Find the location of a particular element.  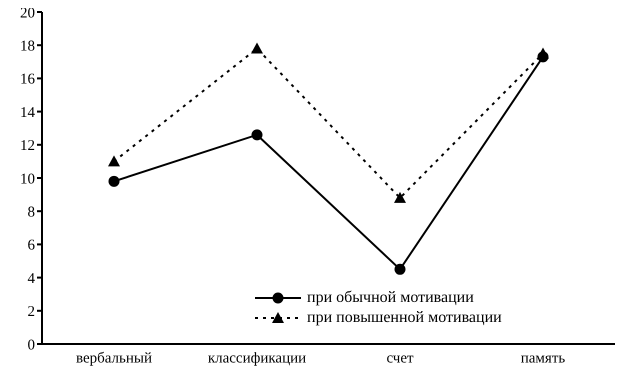

y-tick-label: 2 is located at coordinates (31, 312).